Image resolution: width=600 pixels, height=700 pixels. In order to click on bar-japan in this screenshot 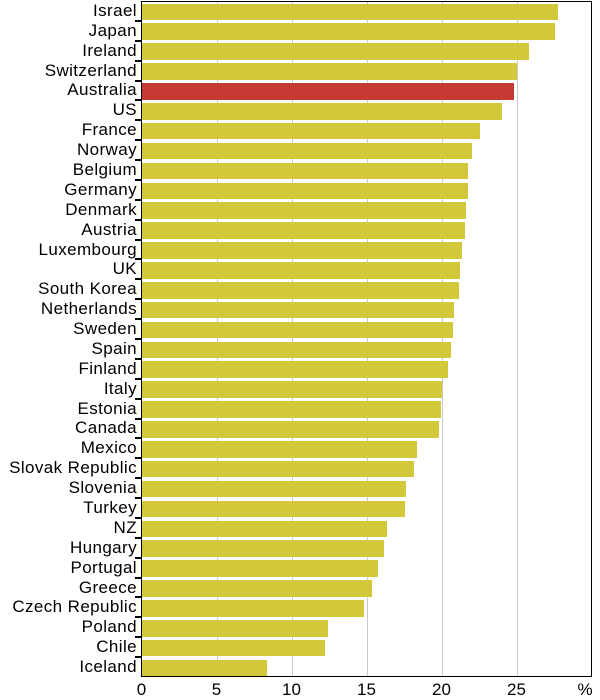, I will do `click(348, 32)`.